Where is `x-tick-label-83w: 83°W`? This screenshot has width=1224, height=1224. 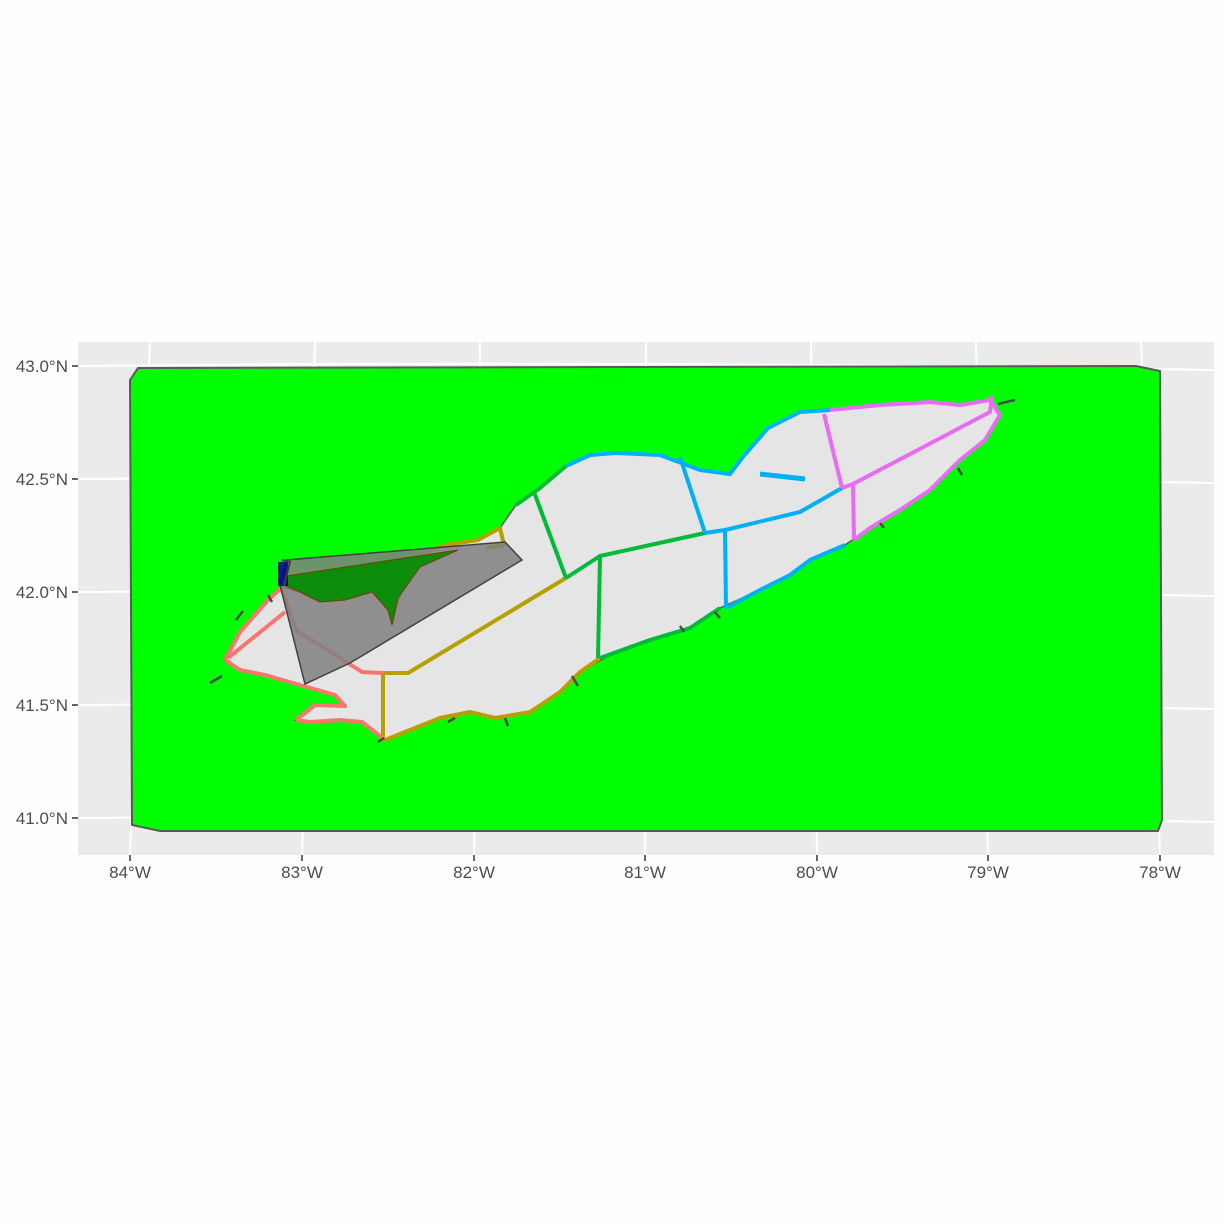
x-tick-label-83w: 83°W is located at coordinates (302, 872).